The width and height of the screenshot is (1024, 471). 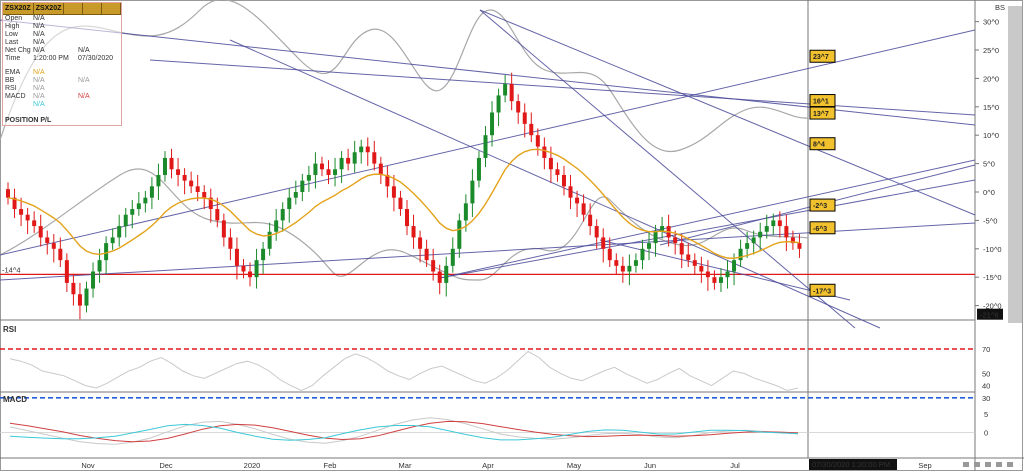 I want to click on macd-tick-label: 0, so click(x=986, y=433).